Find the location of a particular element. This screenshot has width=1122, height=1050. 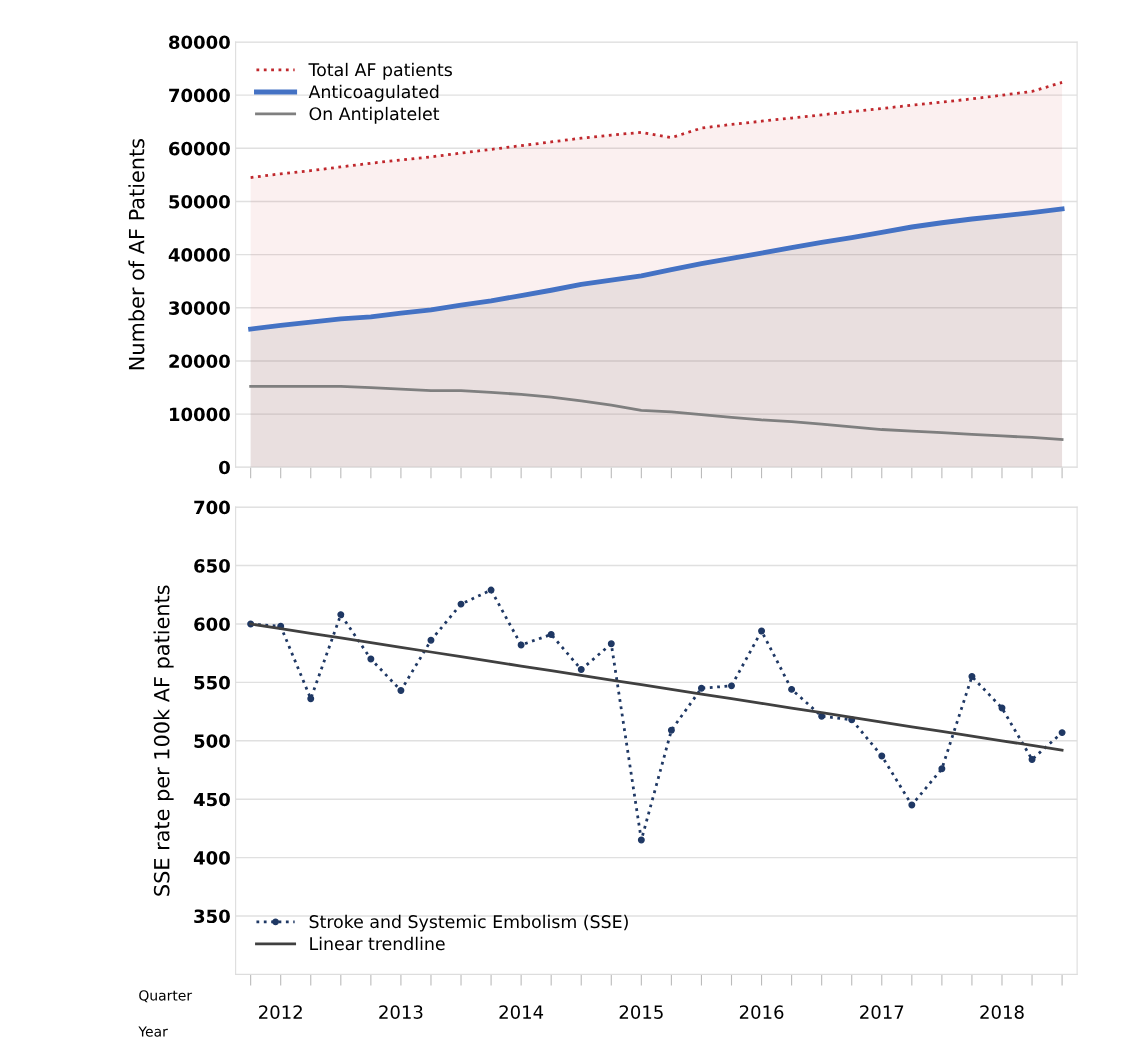

legend-label: On Antiplatelet is located at coordinates (374, 115).